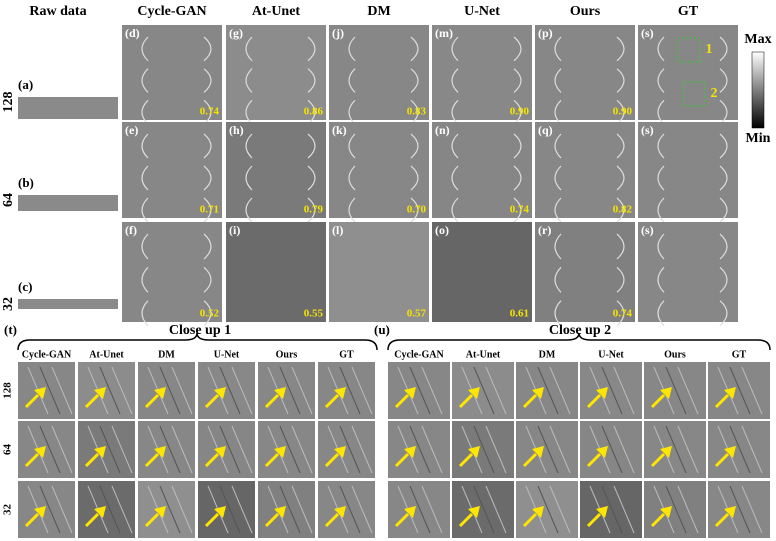  I want to click on panel-label: (r), so click(544, 230).